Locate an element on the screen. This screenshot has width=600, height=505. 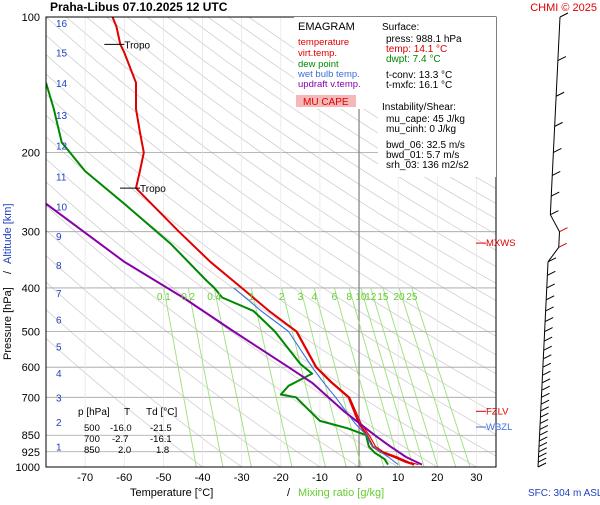
temperature-tick-label: -20 is located at coordinates (281, 478).